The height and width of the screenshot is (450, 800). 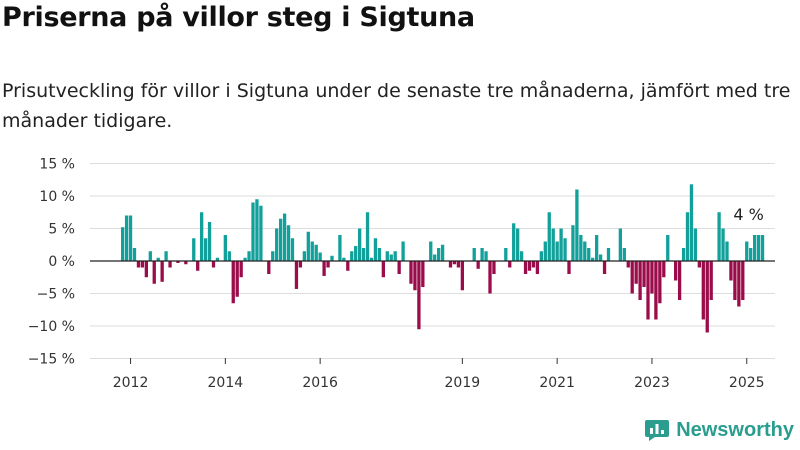 What do you see at coordinates (61, 230) in the screenshot?
I see `y-tick-label: 5 %` at bounding box center [61, 230].